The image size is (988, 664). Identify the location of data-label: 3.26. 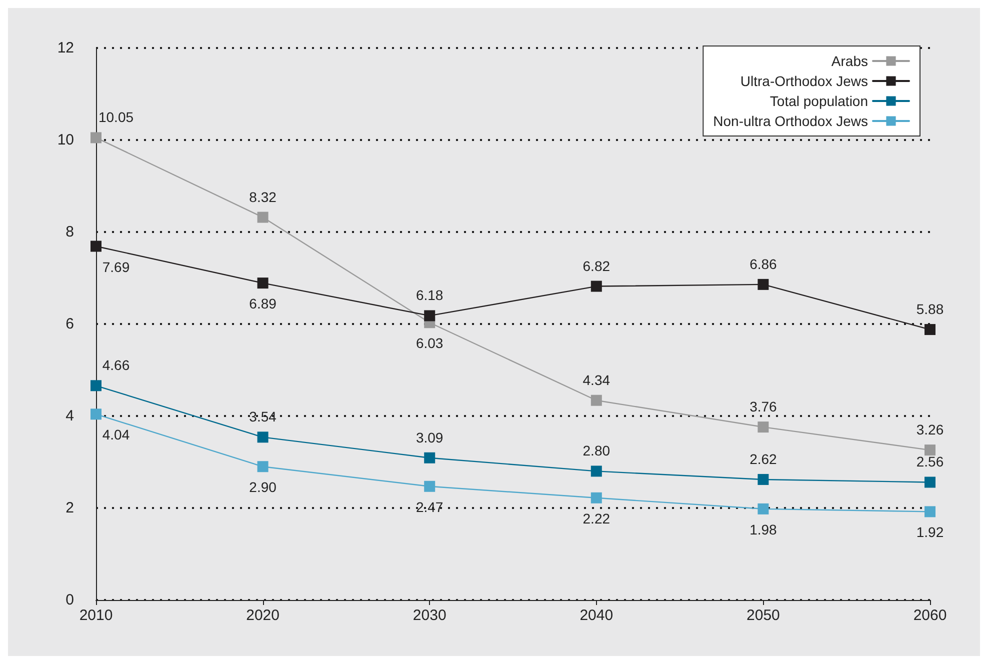
(930, 430).